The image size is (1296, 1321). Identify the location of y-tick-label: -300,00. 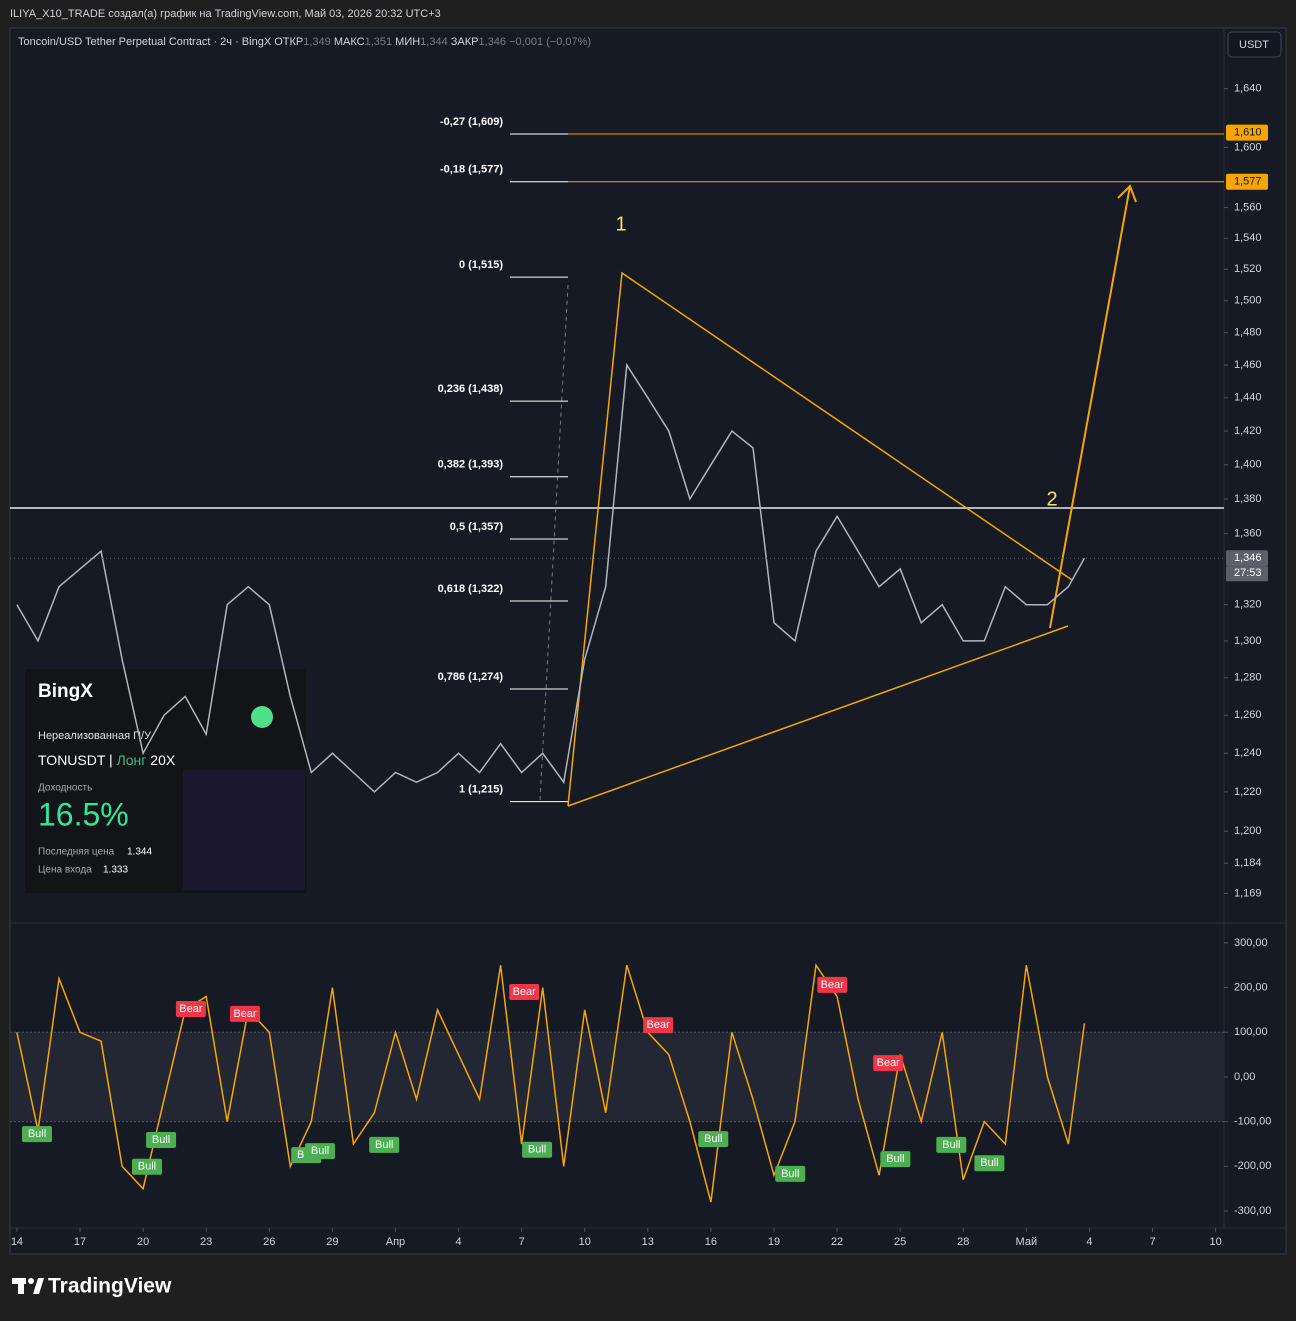
(1252, 1211).